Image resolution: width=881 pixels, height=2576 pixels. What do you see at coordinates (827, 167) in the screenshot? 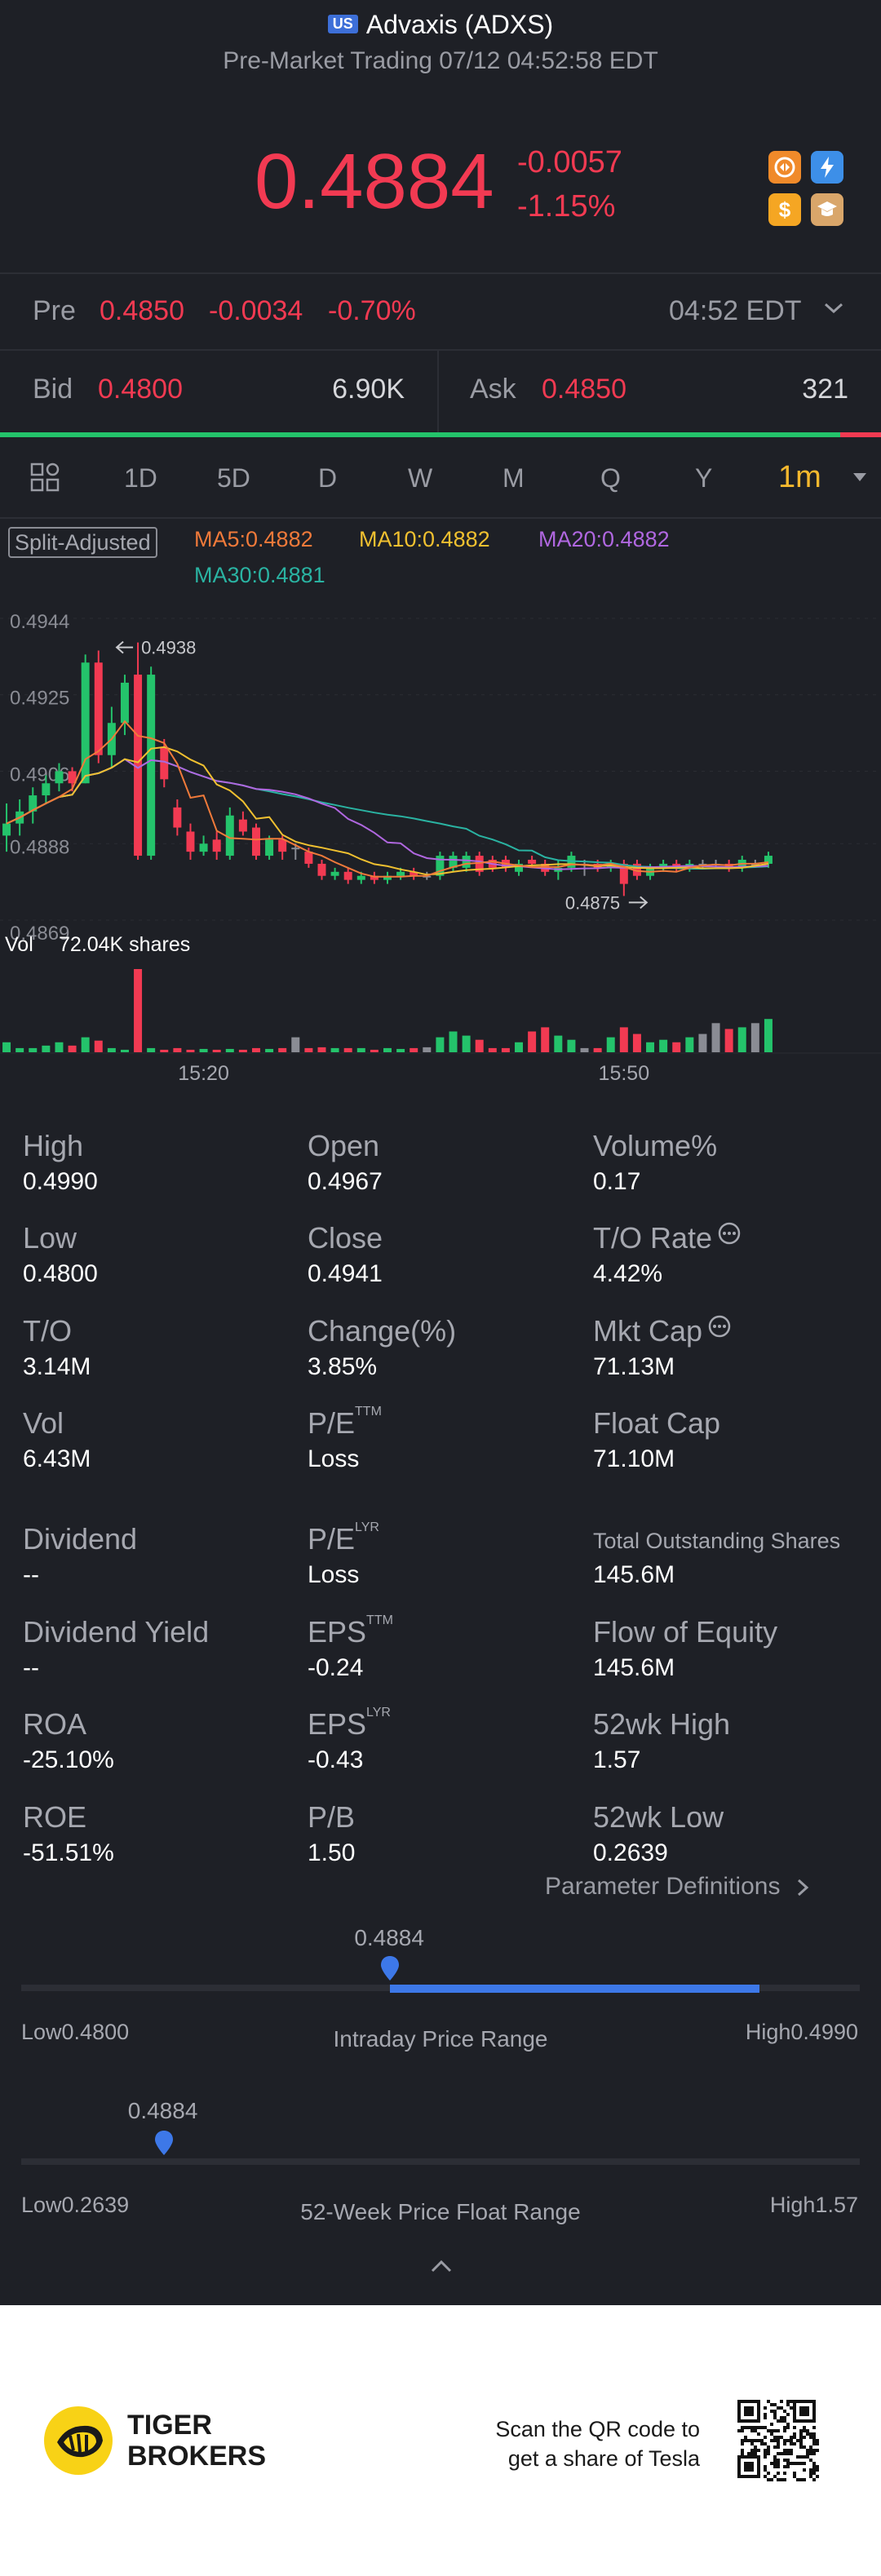
I see `flash-icon` at bounding box center [827, 167].